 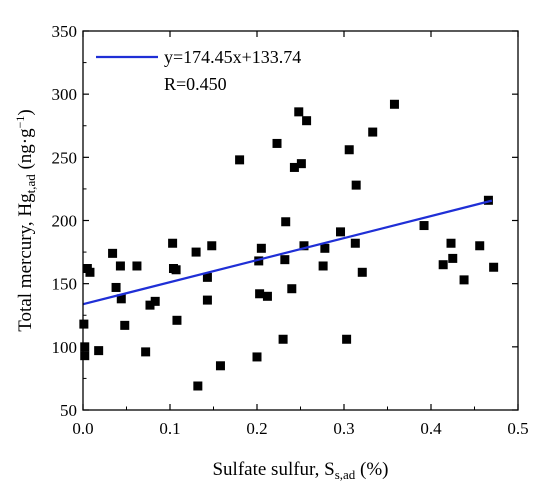 I want to click on legend-r-value: R=0.450, so click(x=195, y=84).